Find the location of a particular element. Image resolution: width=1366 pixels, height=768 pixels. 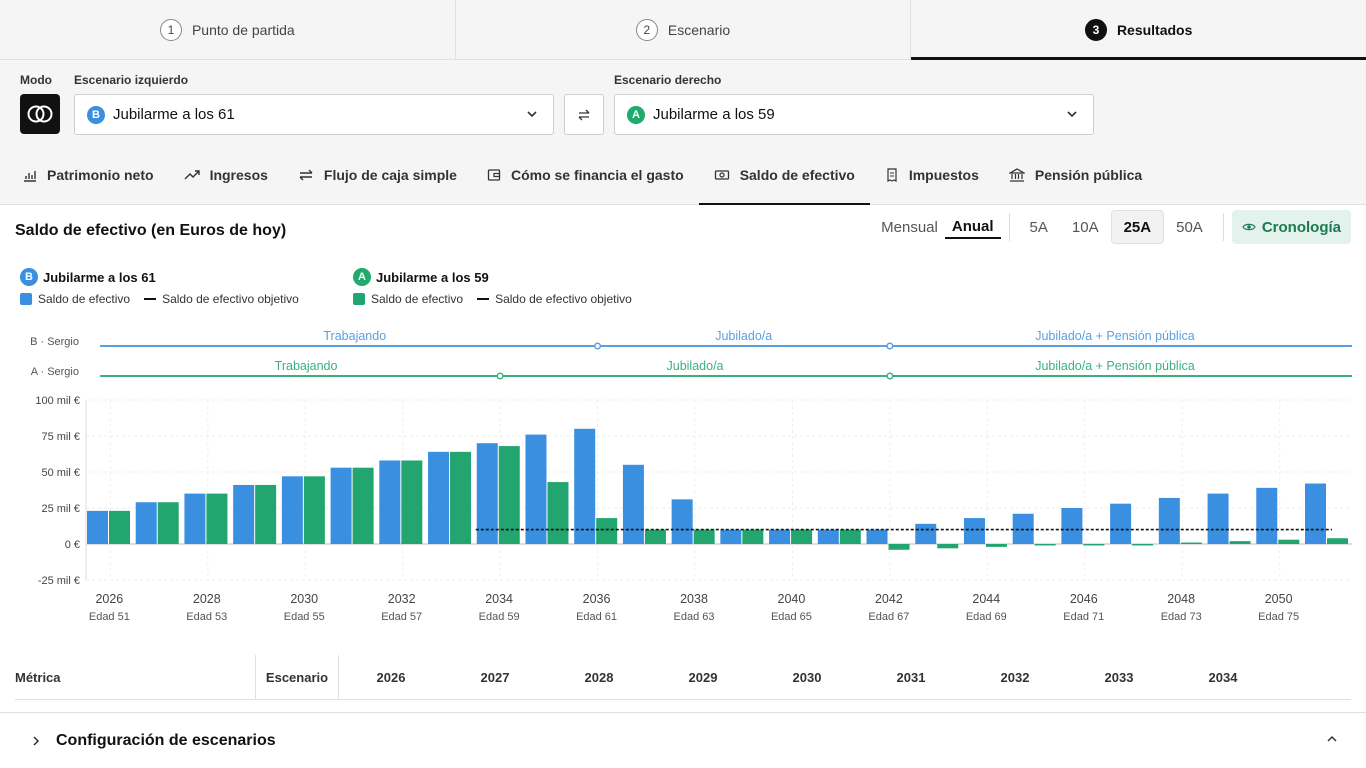

range-10a: 10A is located at coordinates (1085, 227).